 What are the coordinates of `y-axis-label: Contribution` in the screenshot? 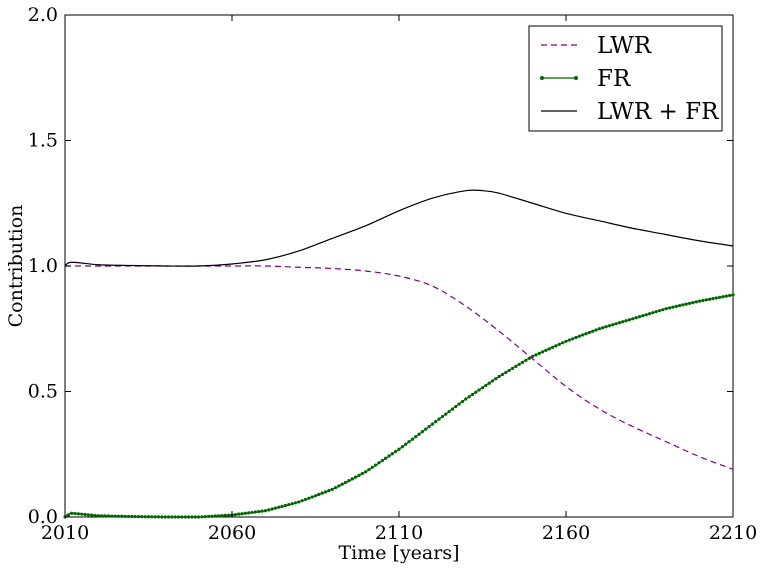 It's located at (16, 266).